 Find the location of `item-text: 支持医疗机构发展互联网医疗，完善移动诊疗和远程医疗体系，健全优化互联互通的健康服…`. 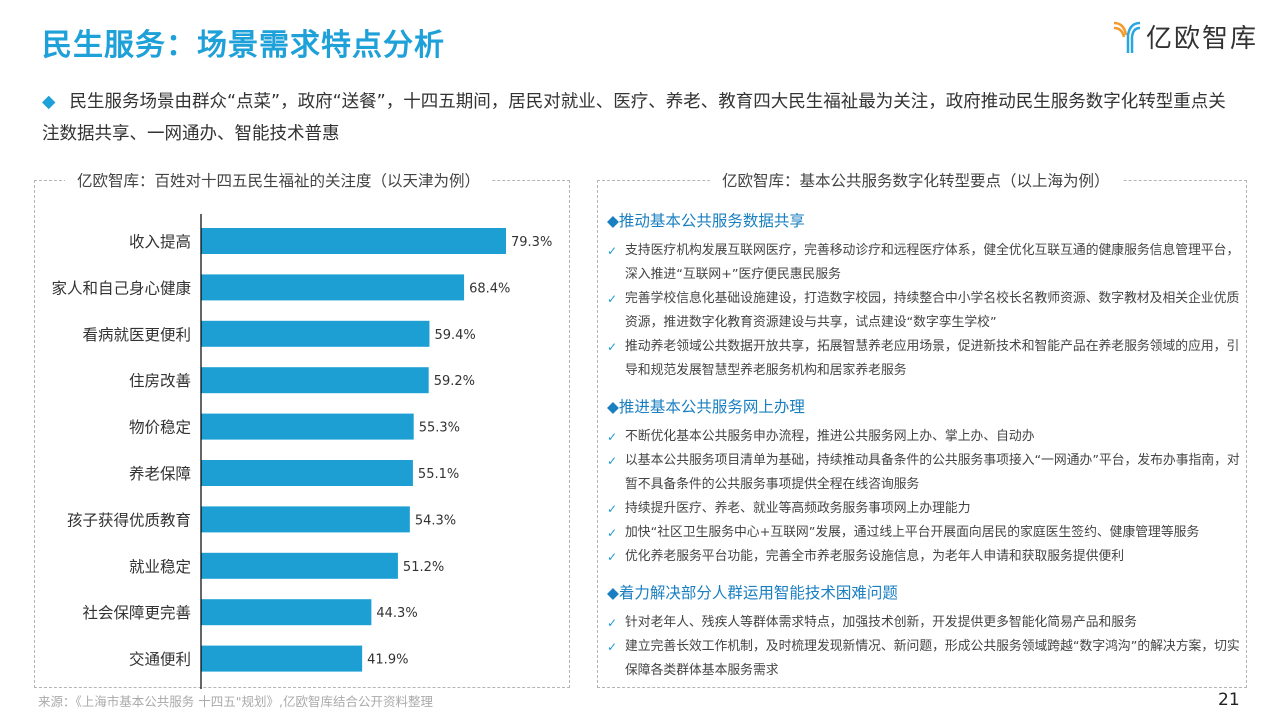

item-text: 支持医疗机构发展互联网医疗，完善移动诊疗和远程医疗体系，健全优化互联互通的健康服… is located at coordinates (932, 262).